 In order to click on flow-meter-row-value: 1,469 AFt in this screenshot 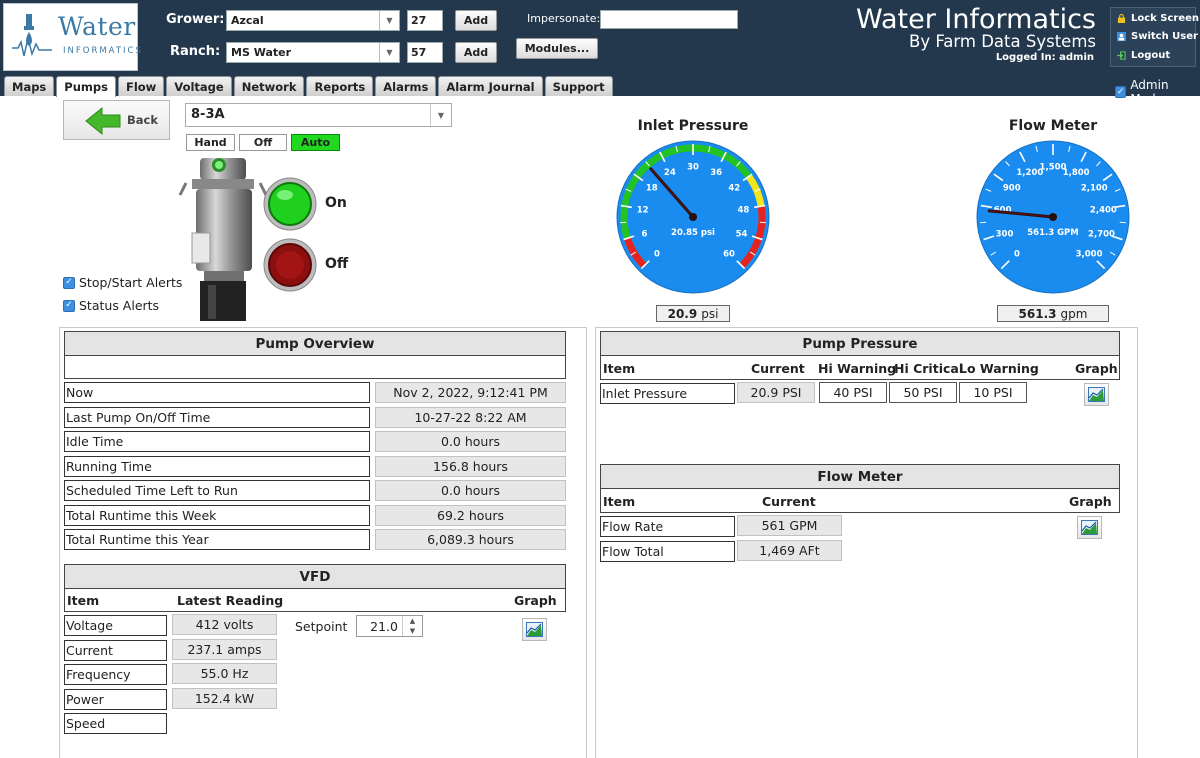, I will do `click(789, 550)`.